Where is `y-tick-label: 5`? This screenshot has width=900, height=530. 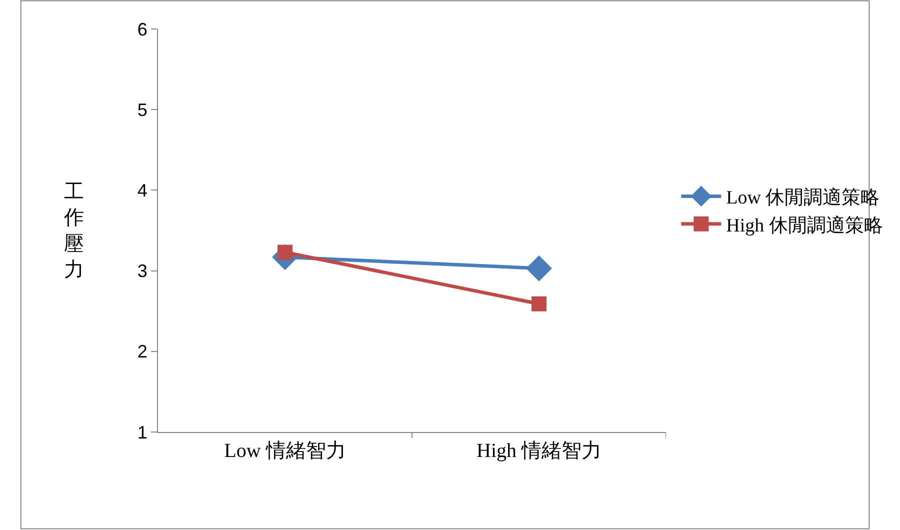 y-tick-label: 5 is located at coordinates (142, 110).